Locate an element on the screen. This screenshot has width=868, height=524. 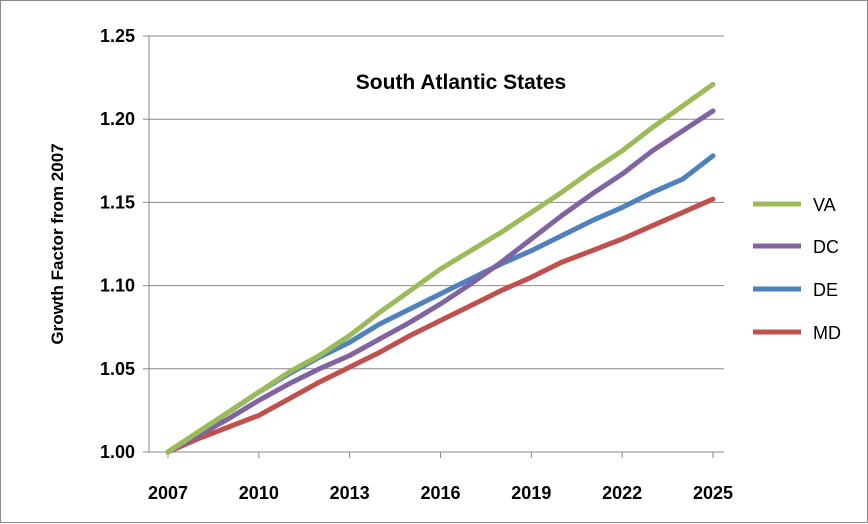
y-tick-labels: 1.00 1.05 1.10 1.15 1.20 1.25 is located at coordinates (117, 244).